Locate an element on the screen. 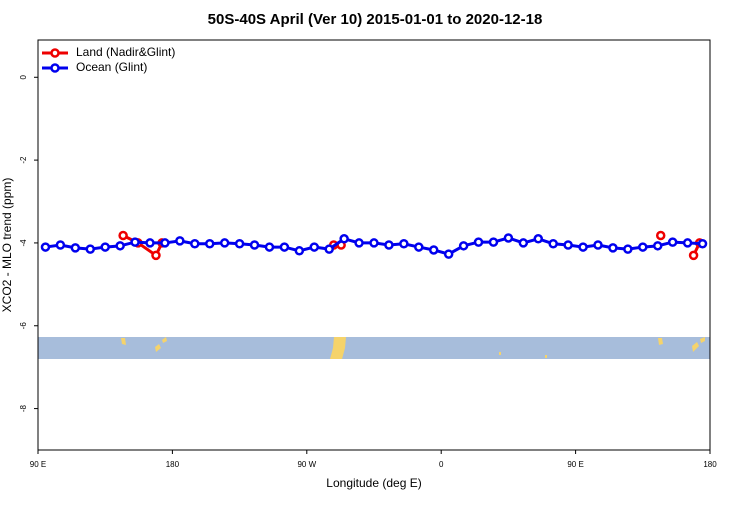 This screenshot has width=750, height=505. land-patches is located at coordinates (413, 348).